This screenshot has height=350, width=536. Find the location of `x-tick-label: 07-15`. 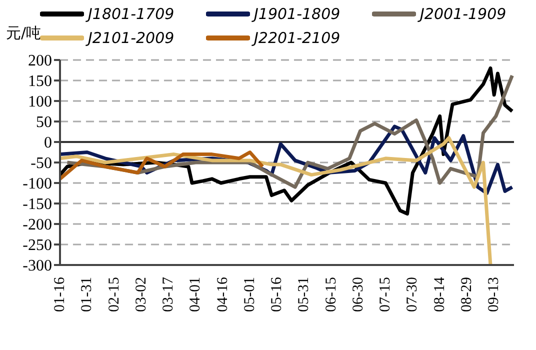

x-tick-label: 07-15 is located at coordinates (386, 294).